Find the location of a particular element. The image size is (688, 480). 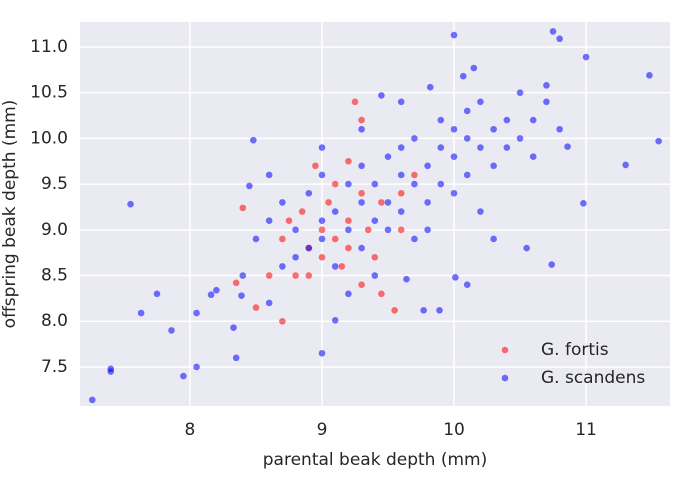

x-tick-label: 11 is located at coordinates (586, 430).